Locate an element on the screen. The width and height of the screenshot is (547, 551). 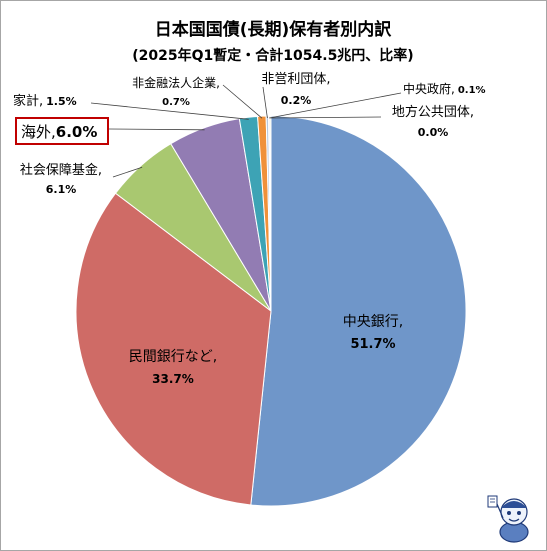
leader-line-central-gov is located at coordinates (335, 105).